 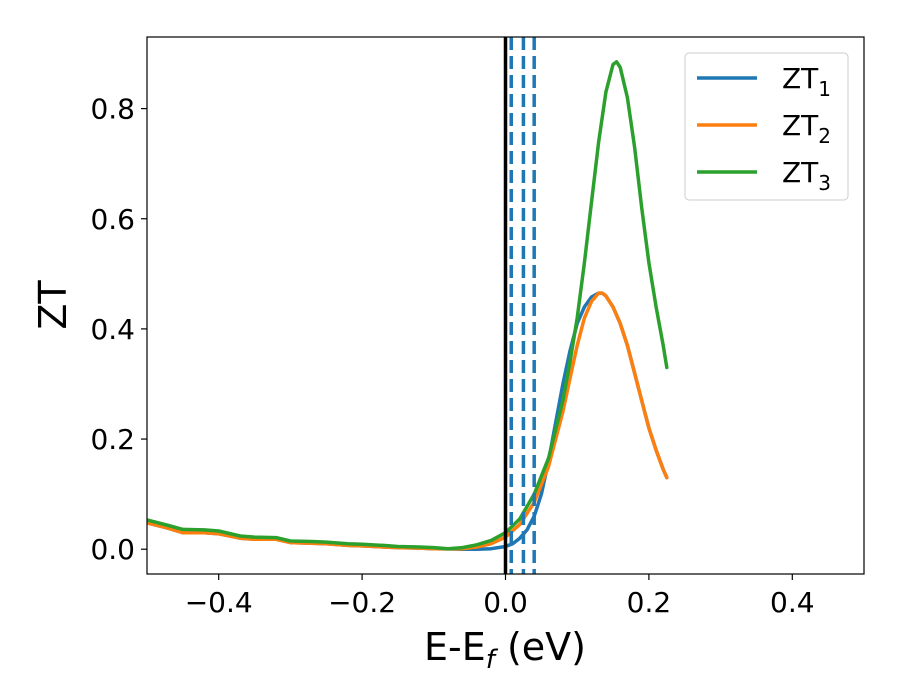 I want to click on y-tick-label: 0.4, so click(x=112, y=329).